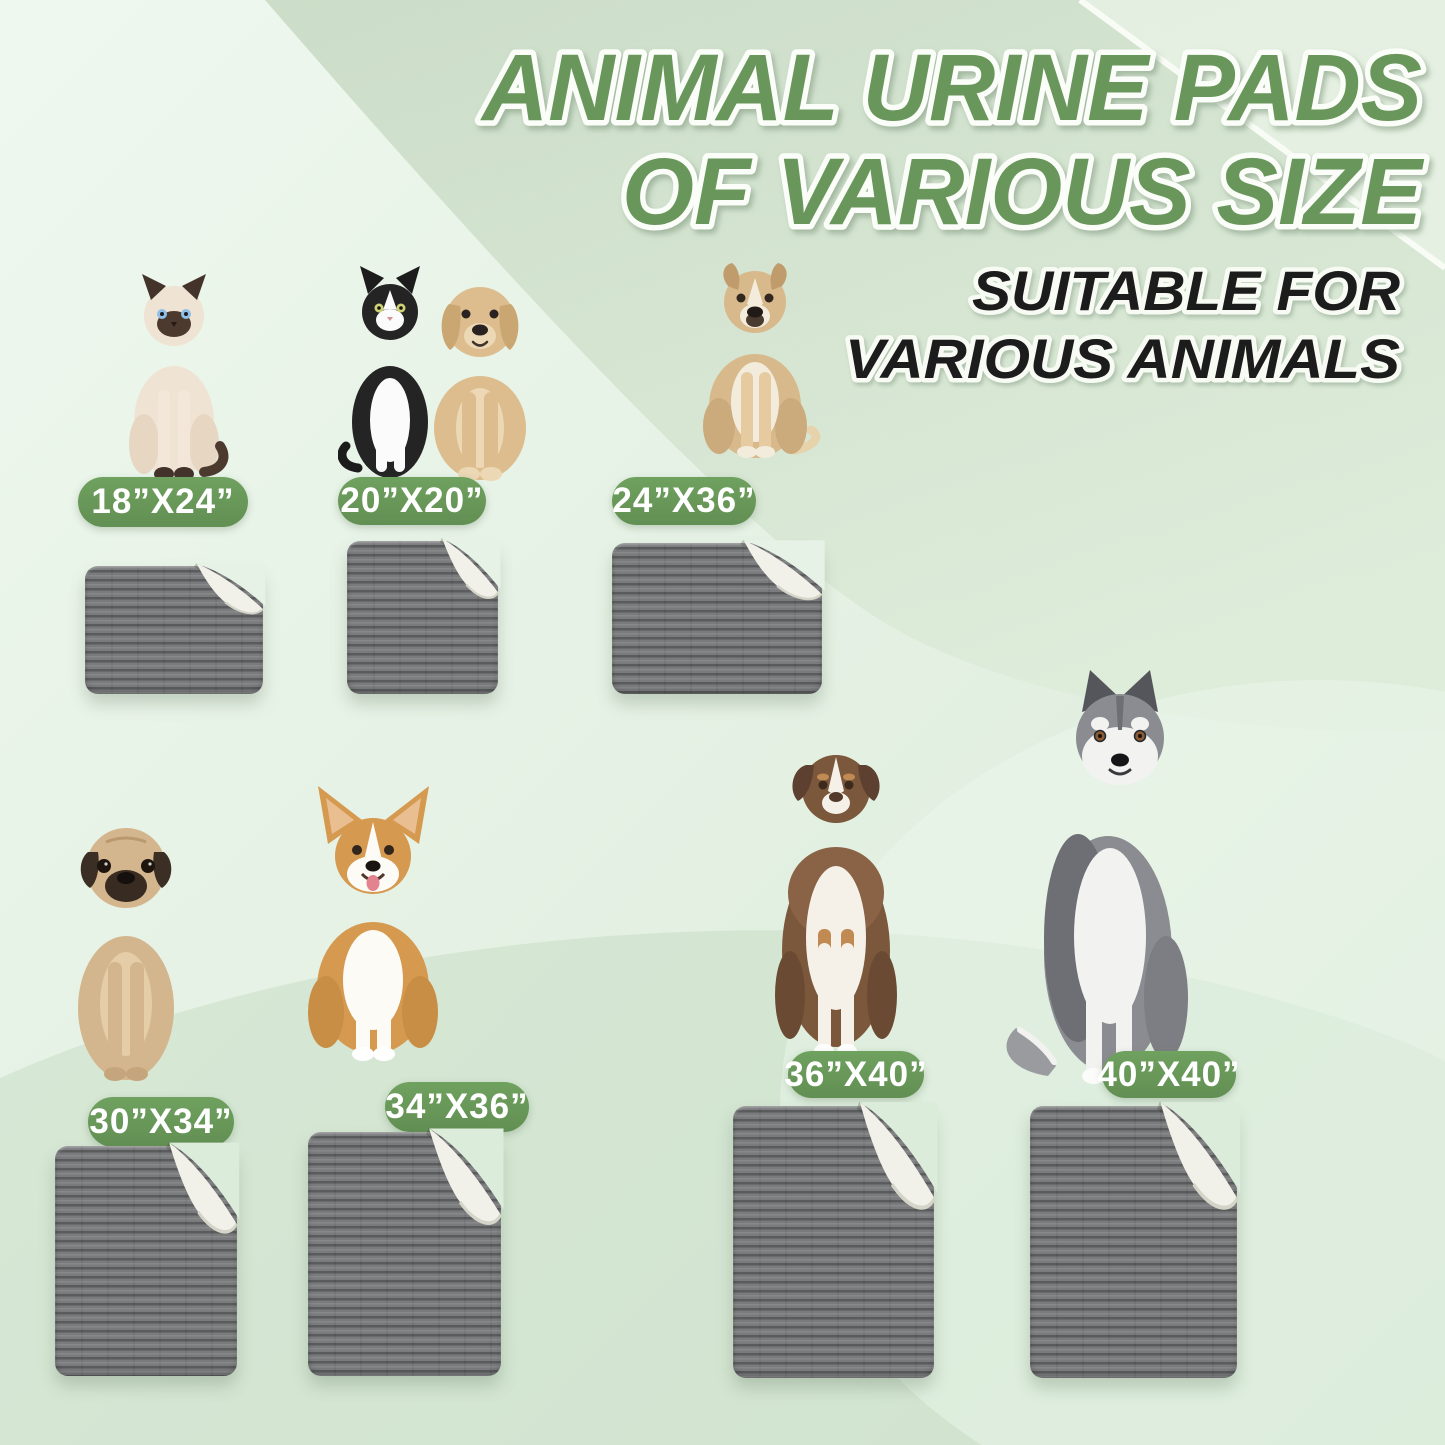 Image resolution: width=1445 pixels, height=1445 pixels. Describe the element at coordinates (1023, 192) in the screenshot. I see `headline-line2: OF VARIOUS SIZE` at that location.